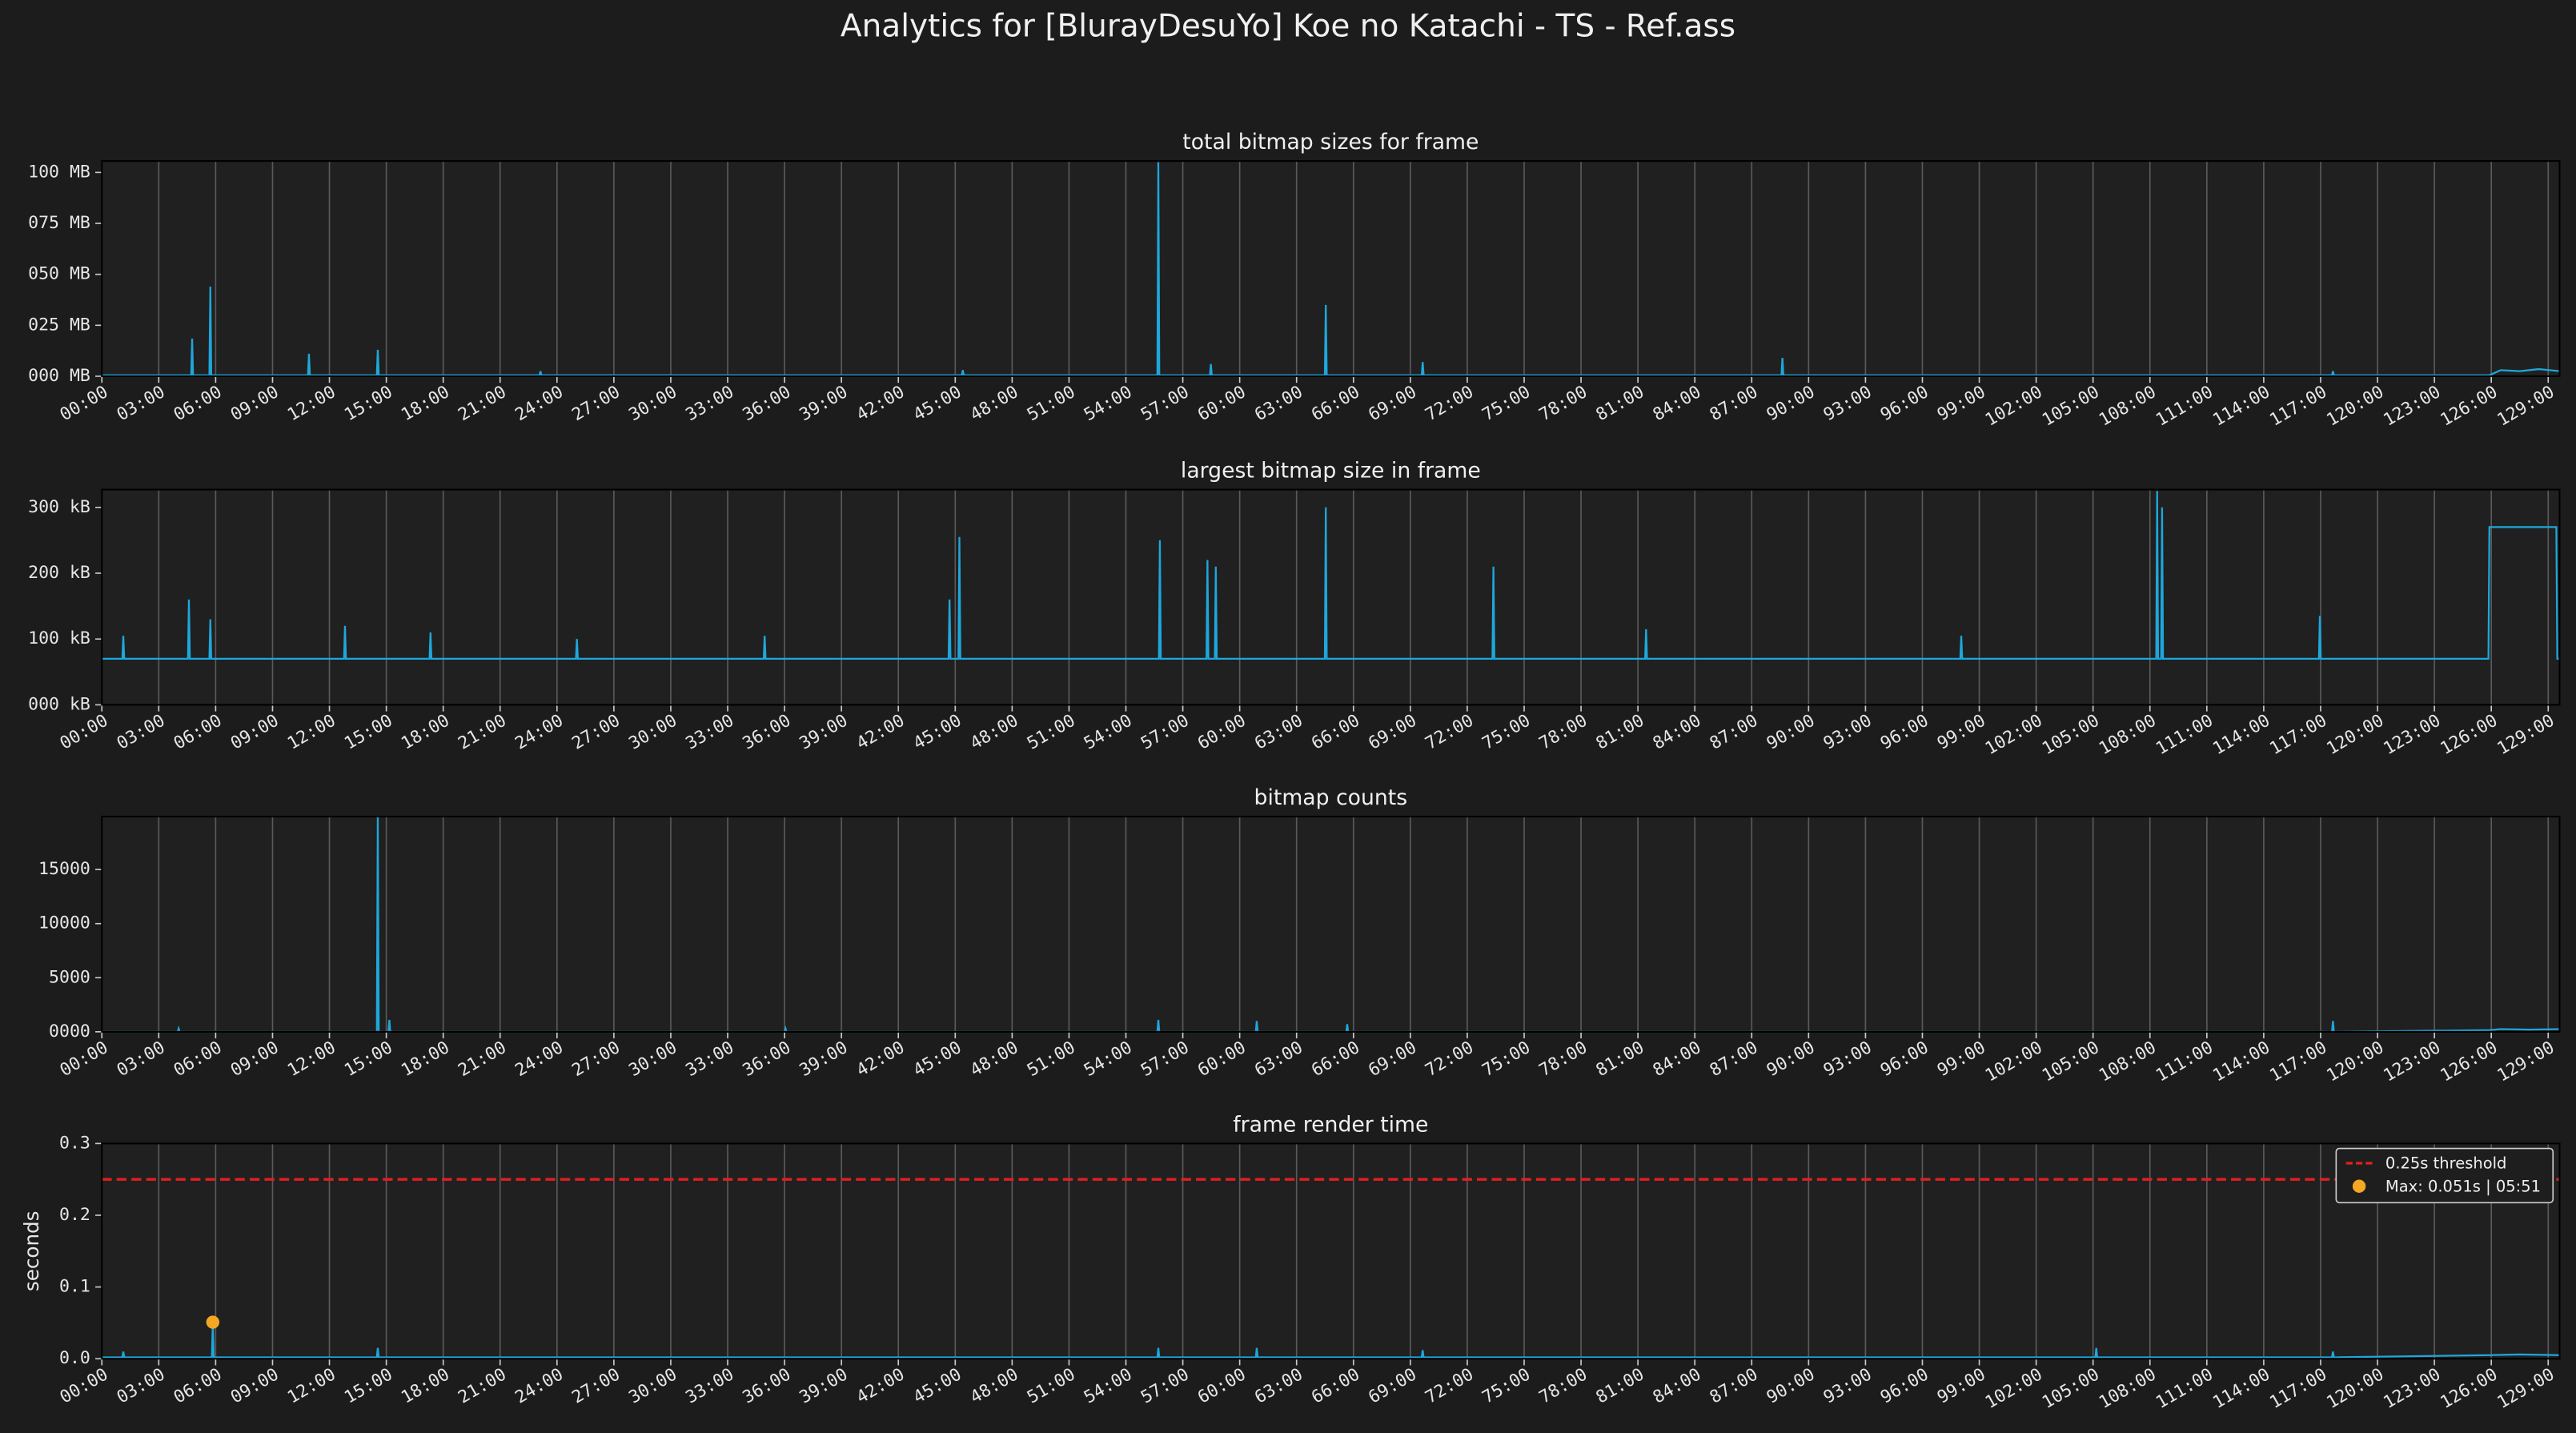 Image resolution: width=2576 pixels, height=1433 pixels. I want to click on y-tick-label: 0000, so click(69, 1032).